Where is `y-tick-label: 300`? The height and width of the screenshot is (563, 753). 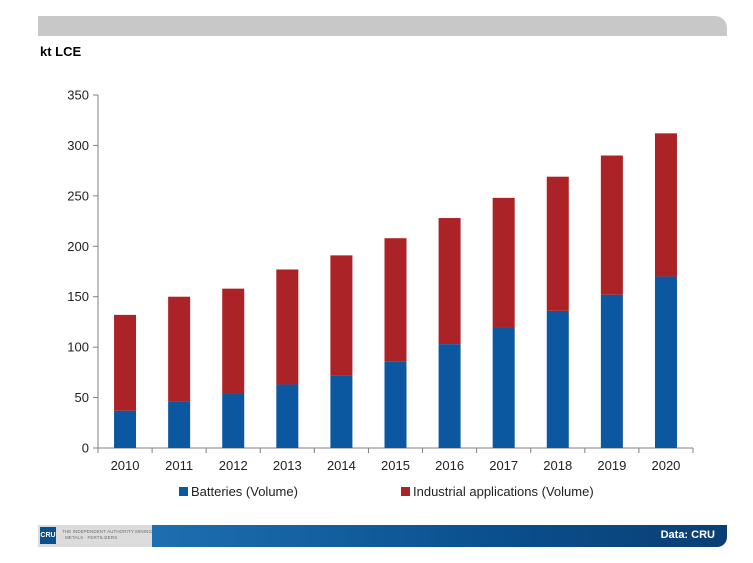
y-tick-label: 300 is located at coordinates (78, 145).